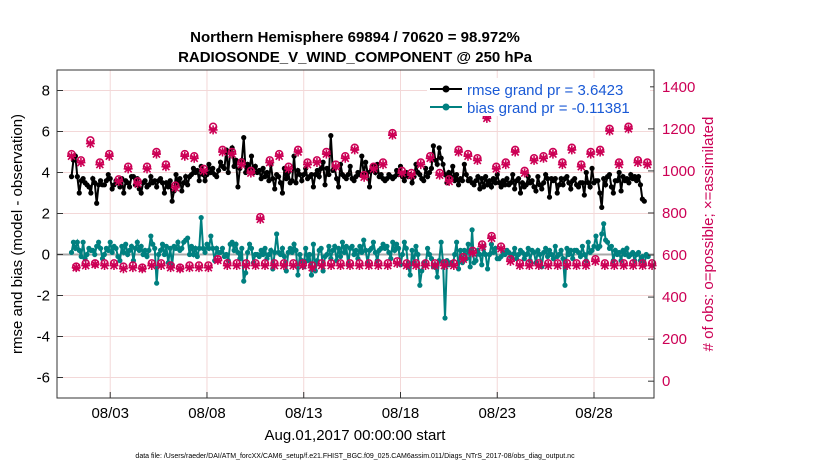  What do you see at coordinates (401, 413) in the screenshot?
I see `x-tick-label: 08/18` at bounding box center [401, 413].